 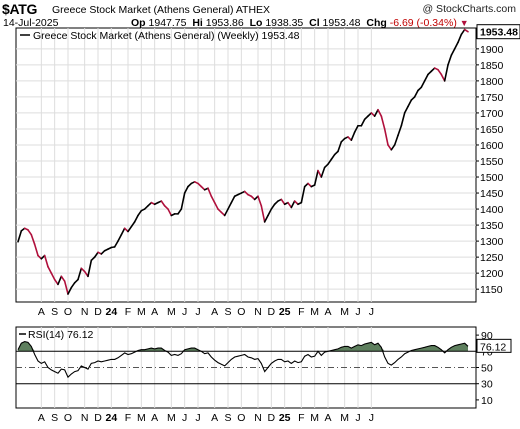 I want to click on price-x-tick-label: D, so click(x=272, y=312).